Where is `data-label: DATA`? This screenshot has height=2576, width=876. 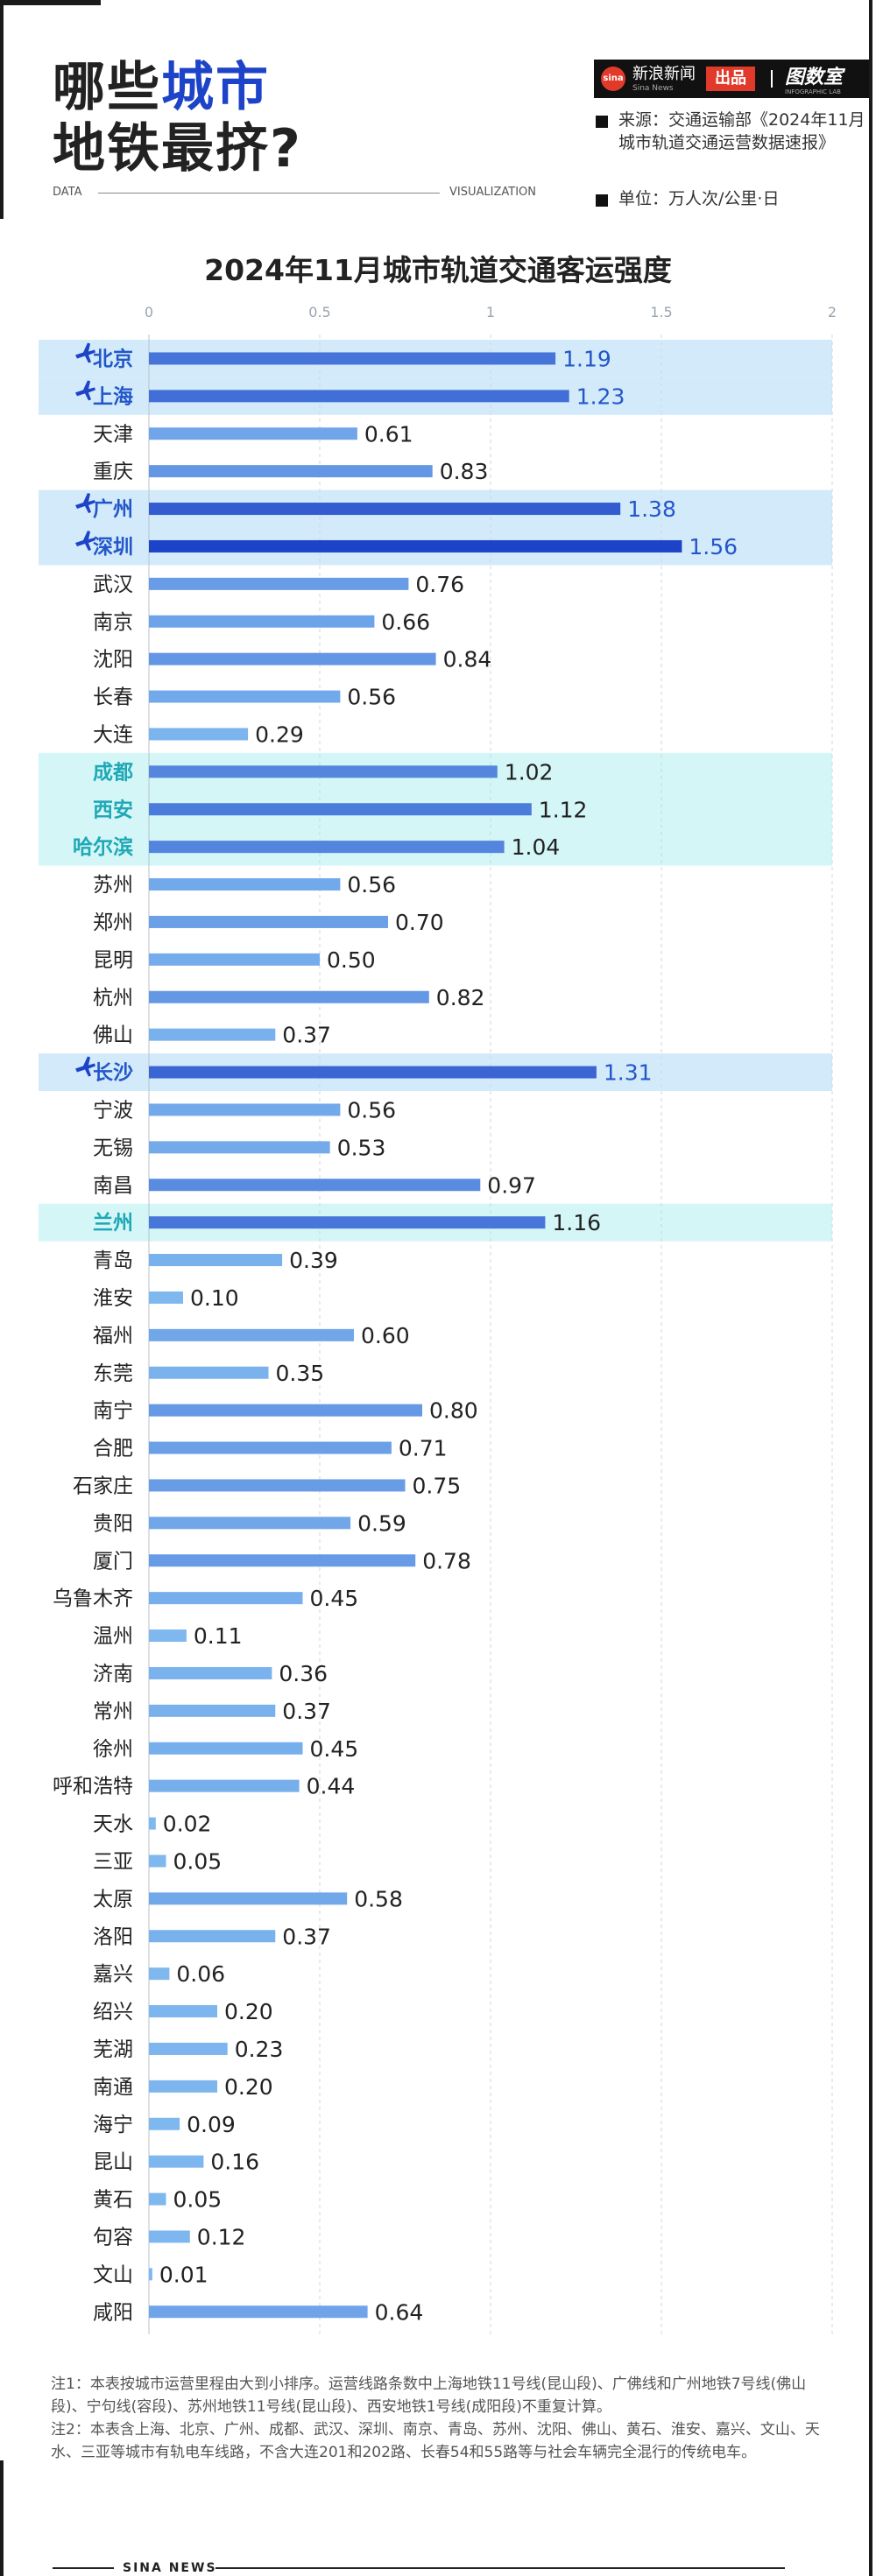 data-label: DATA is located at coordinates (67, 192).